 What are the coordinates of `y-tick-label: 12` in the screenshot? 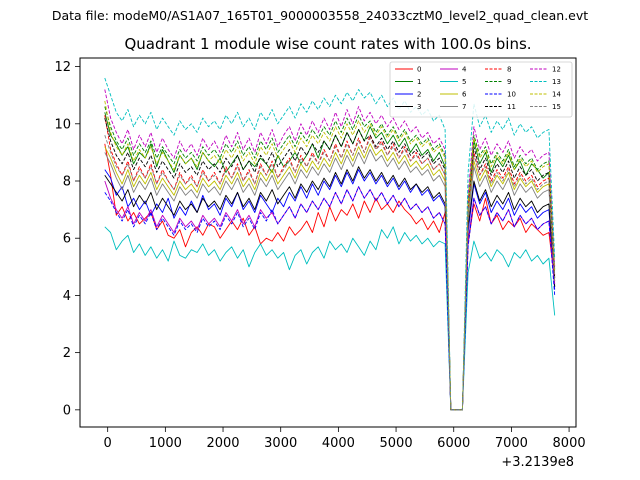 It's located at (62, 67).